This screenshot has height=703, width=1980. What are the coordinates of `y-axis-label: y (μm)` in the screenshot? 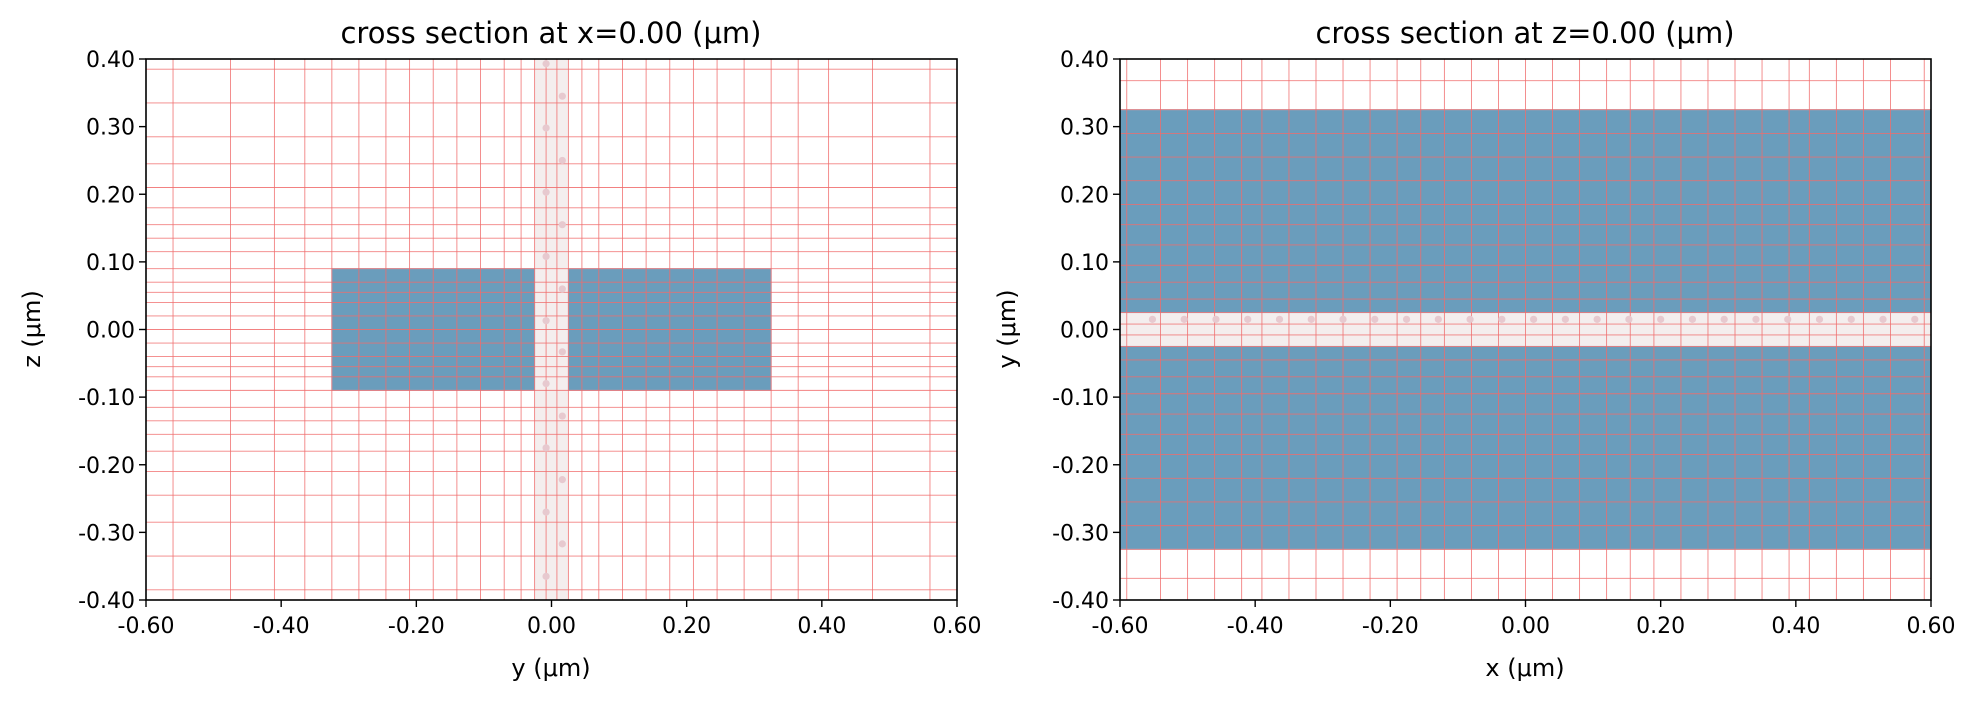 It's located at (1007, 328).